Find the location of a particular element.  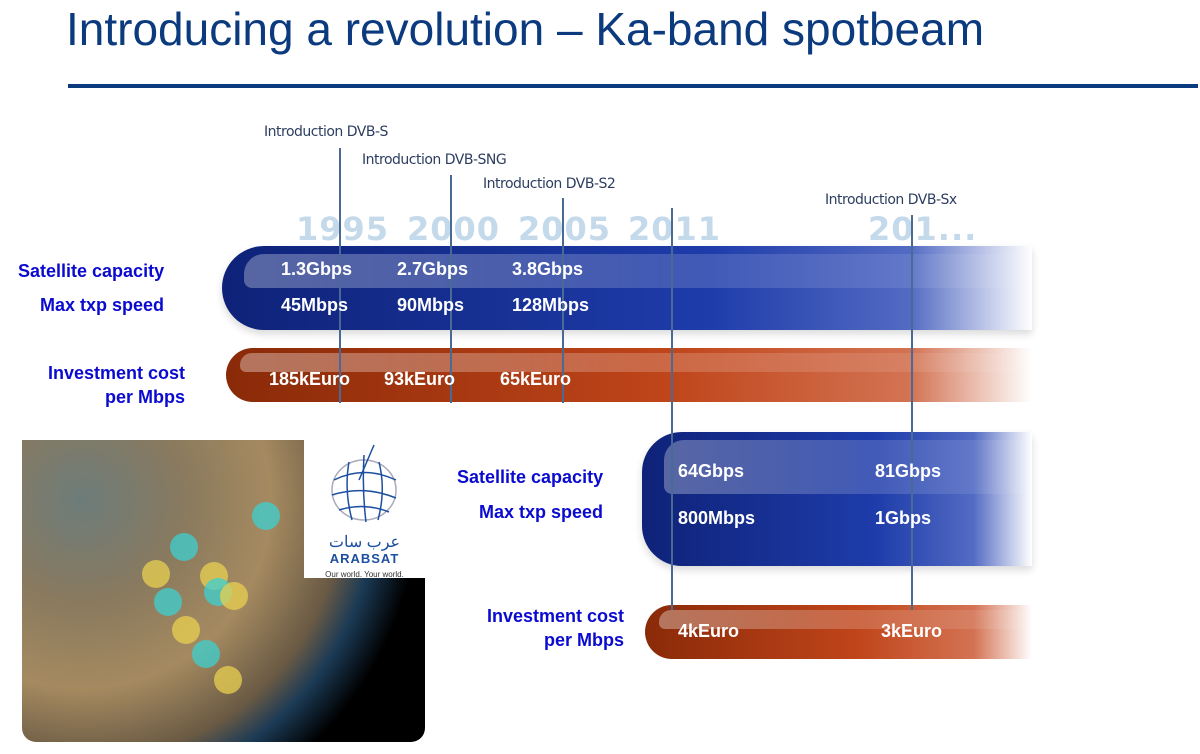

milestone-dvb-s2: Introduction DVB-S2 is located at coordinates (549, 184).